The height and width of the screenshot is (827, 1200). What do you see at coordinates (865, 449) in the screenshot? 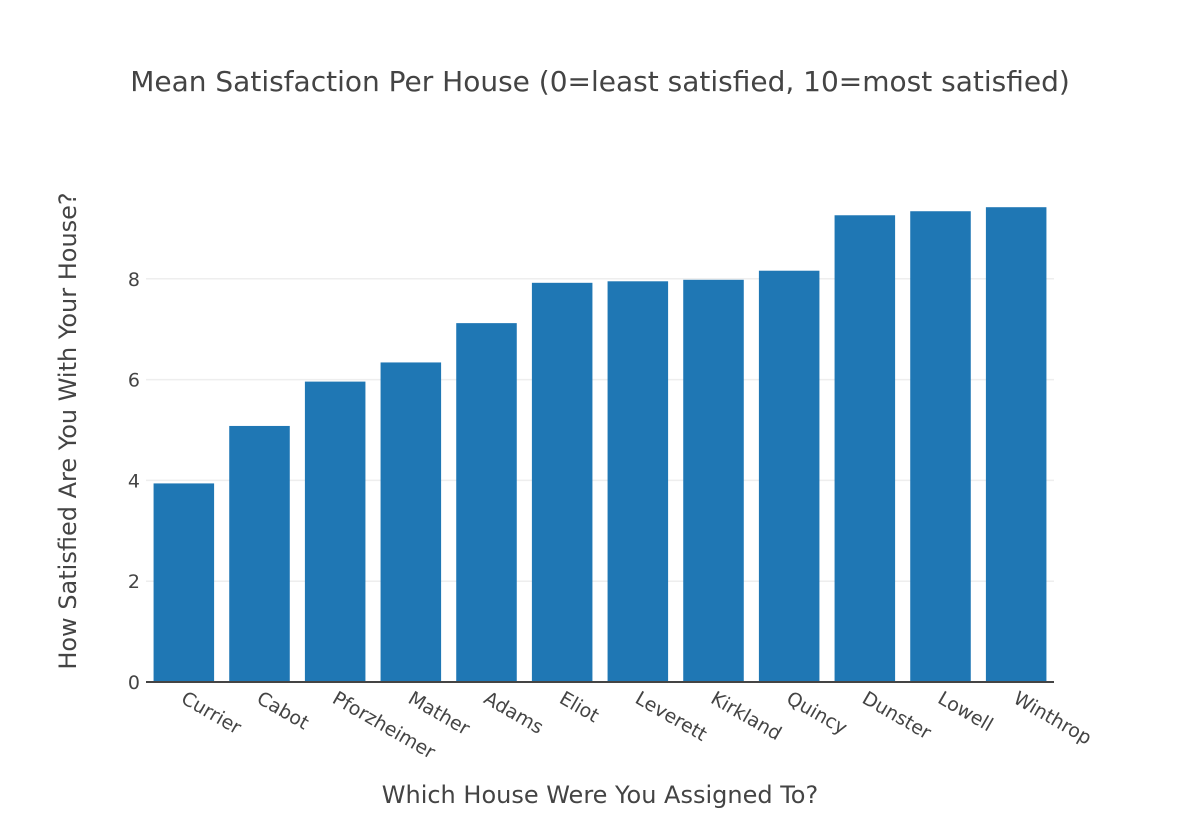
I see `bar-dunster` at bounding box center [865, 449].